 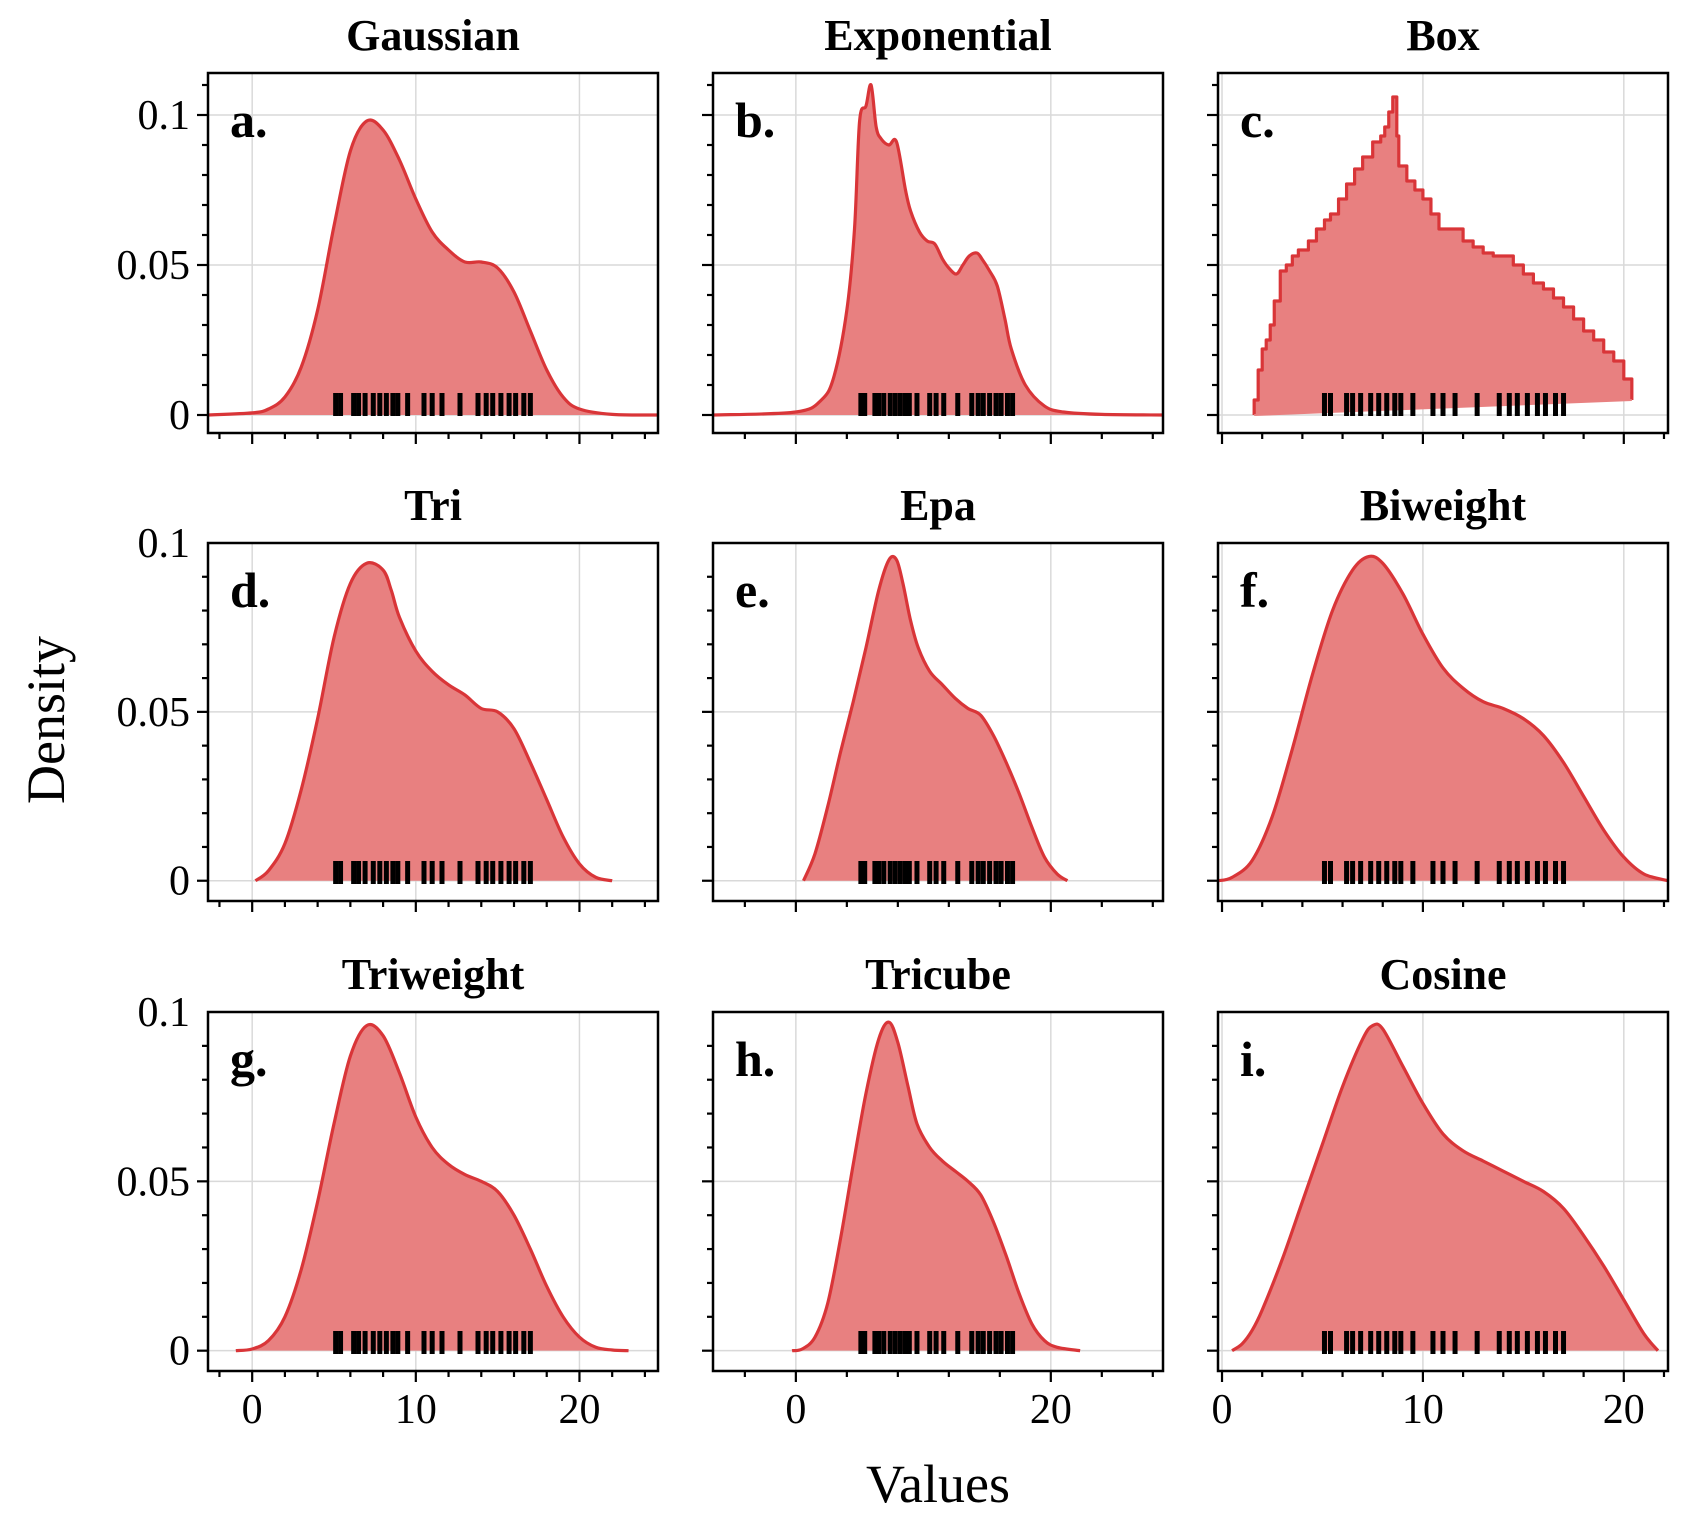 What do you see at coordinates (1443, 505) in the screenshot?
I see `panel-title: Biweight` at bounding box center [1443, 505].